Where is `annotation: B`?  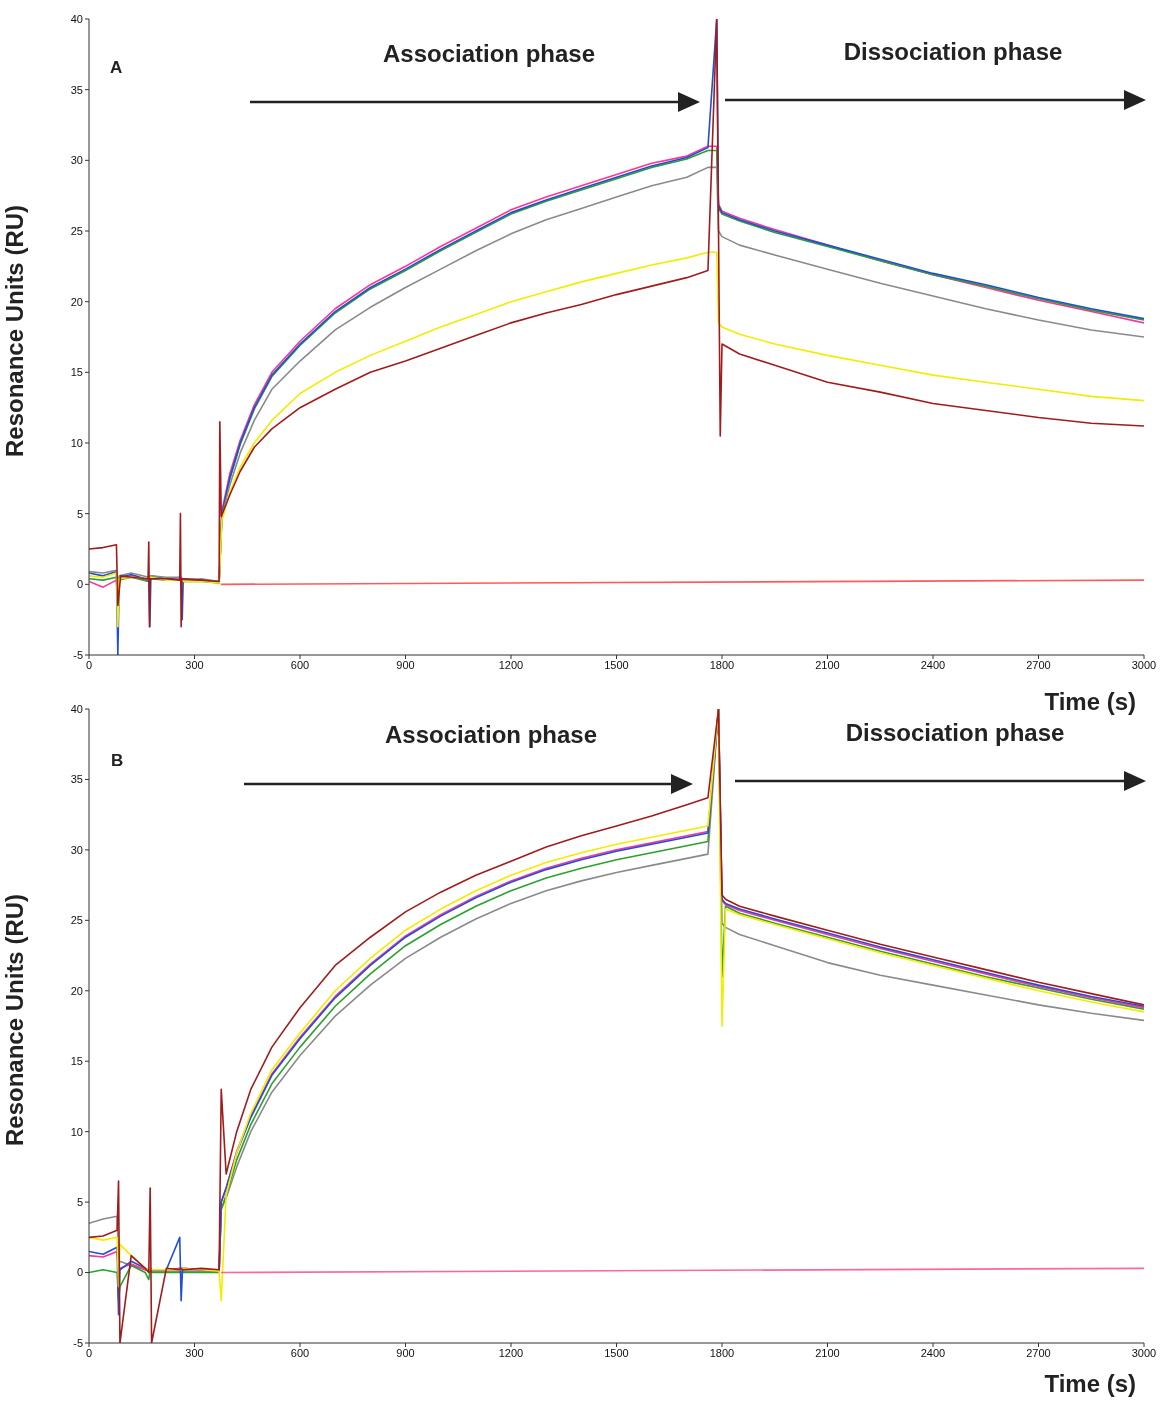
annotation: B is located at coordinates (117, 761).